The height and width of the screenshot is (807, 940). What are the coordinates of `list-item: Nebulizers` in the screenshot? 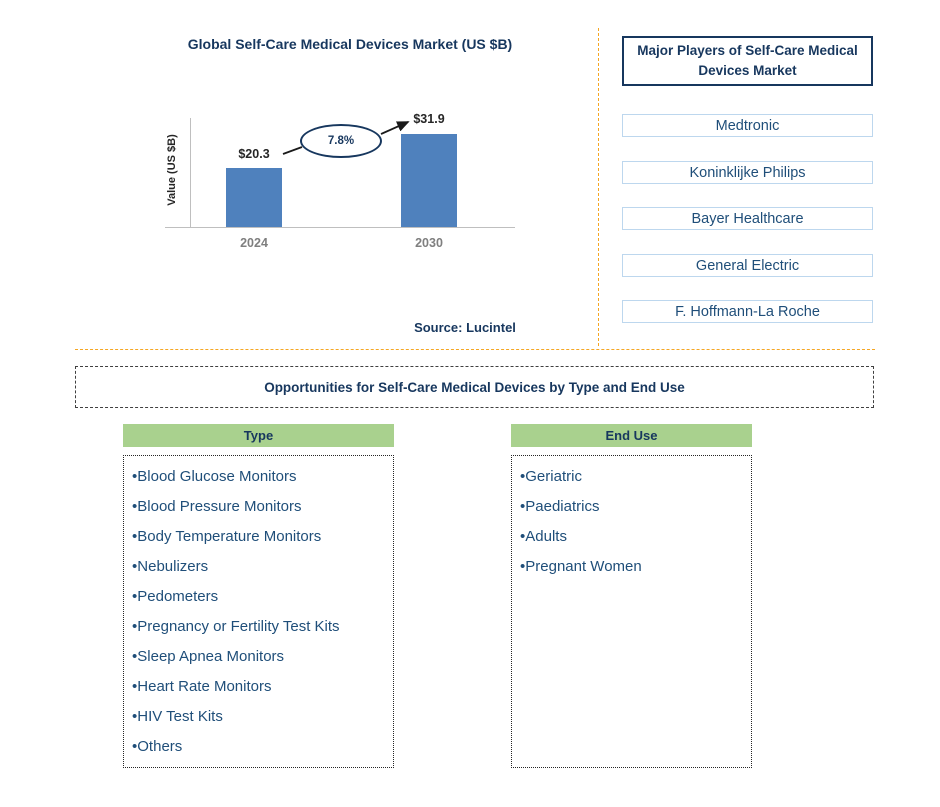 It's located at (260, 567).